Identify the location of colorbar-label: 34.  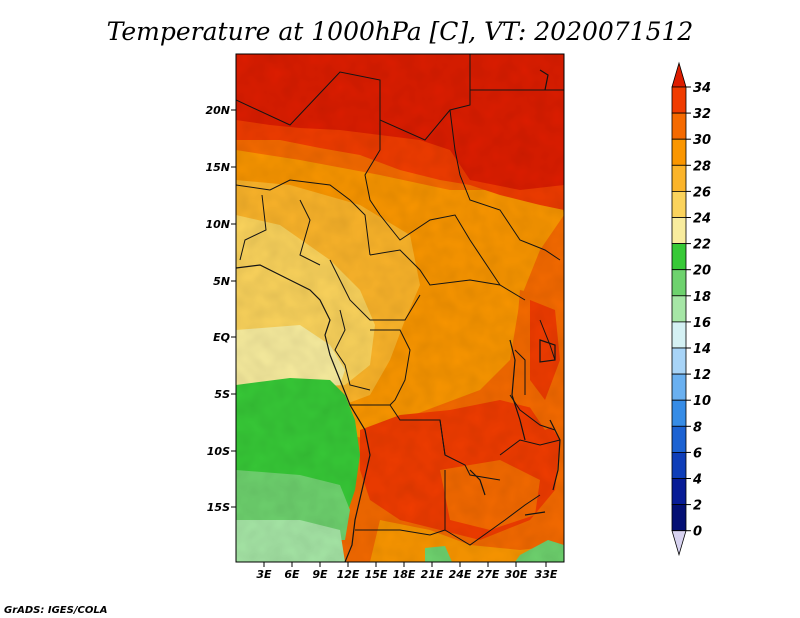
(702, 88).